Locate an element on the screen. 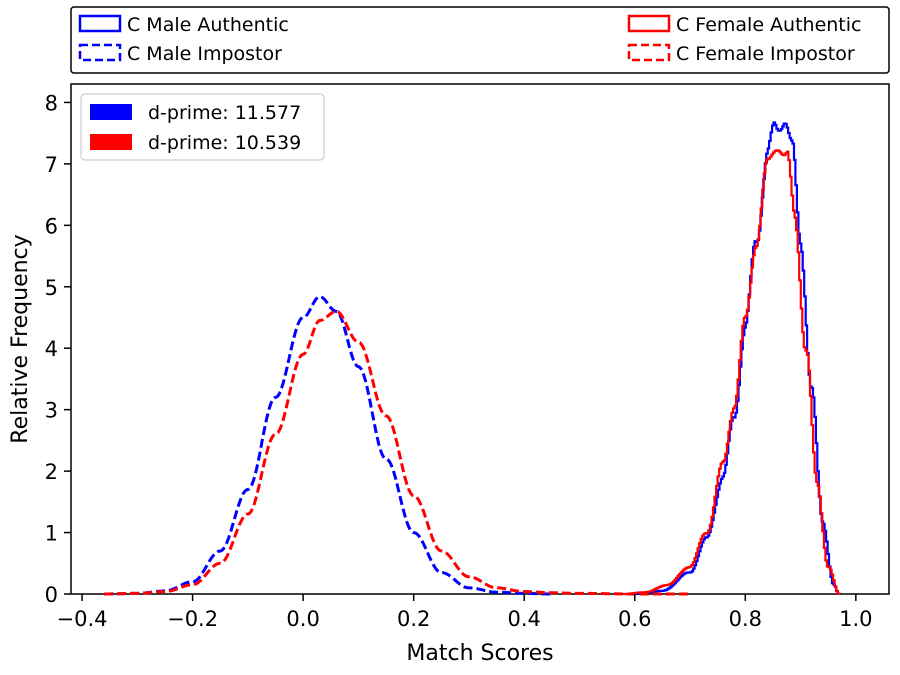 The image size is (900, 675). outer-legend-label: C Female Impostor is located at coordinates (765, 54).